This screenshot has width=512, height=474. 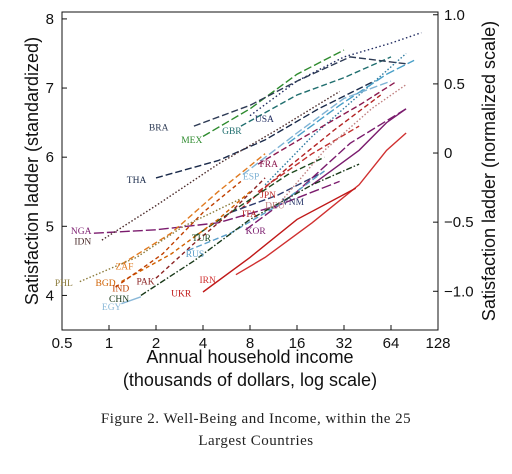 I want to click on series-line-zaf, so click(x=193, y=209).